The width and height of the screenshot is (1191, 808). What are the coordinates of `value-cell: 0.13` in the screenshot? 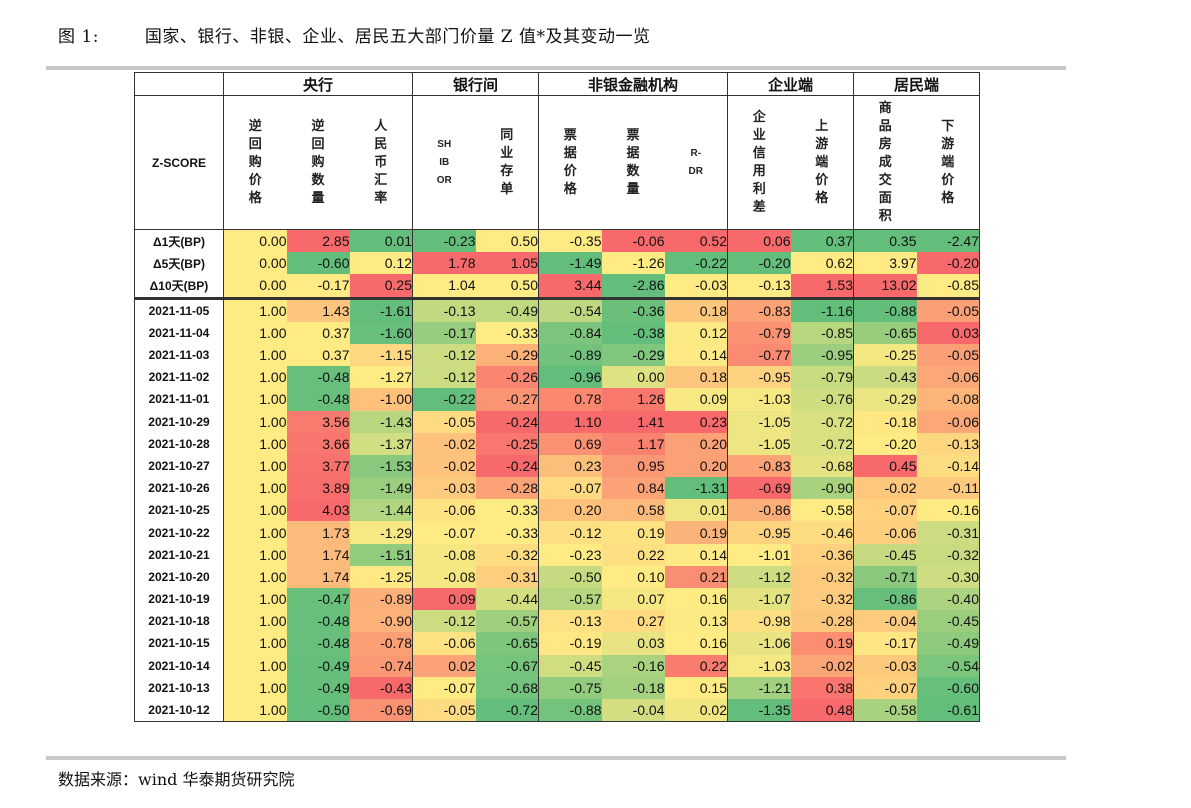 It's located at (696, 621).